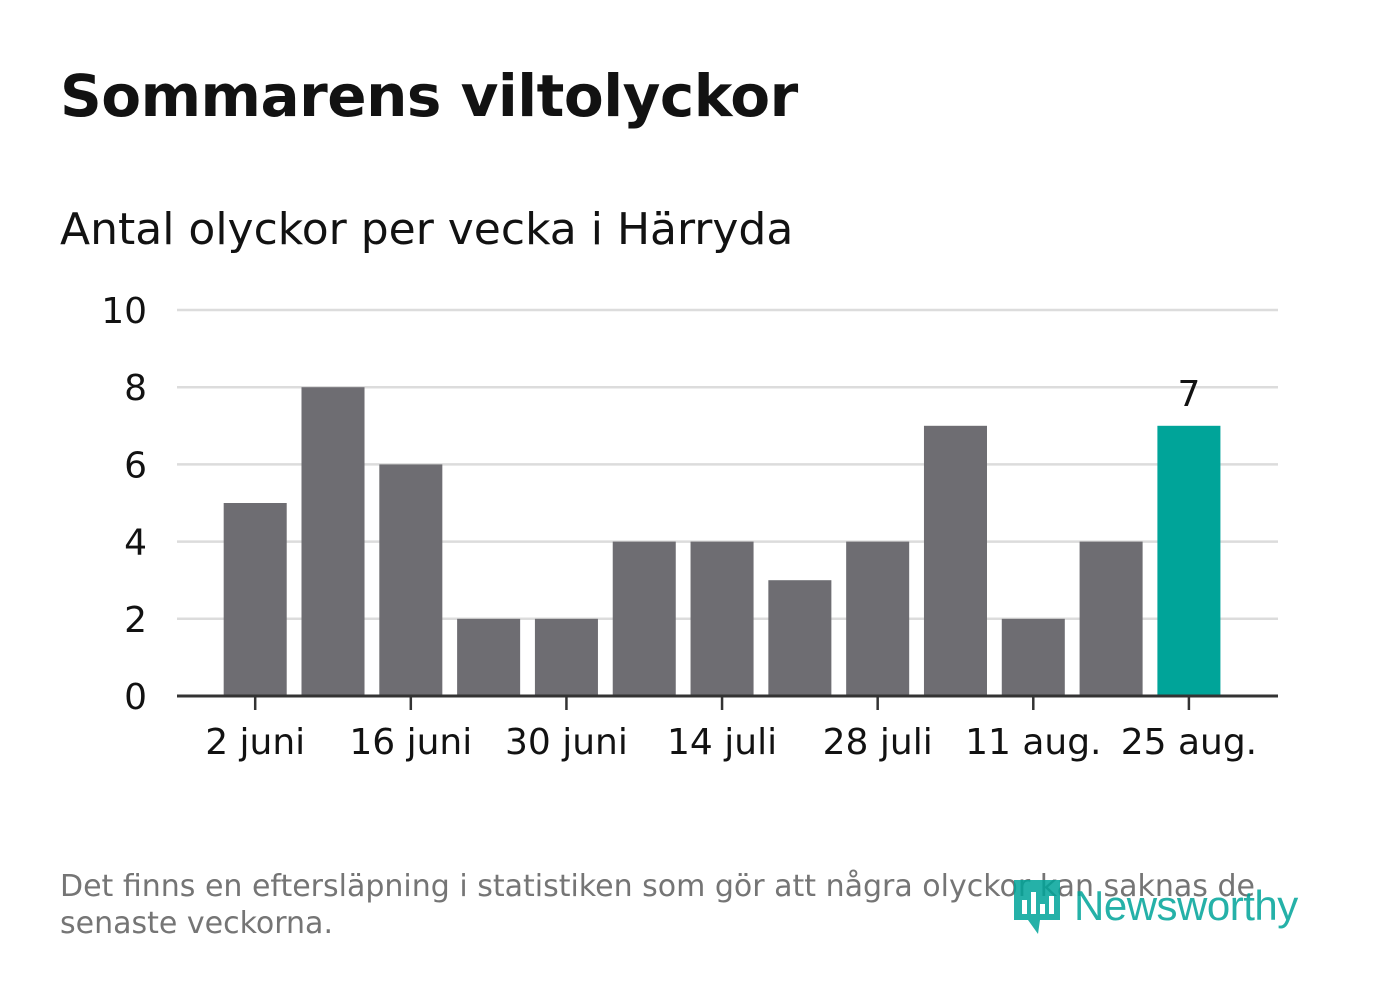  I want to click on x-tick-label: 25 aug., so click(1189, 742).